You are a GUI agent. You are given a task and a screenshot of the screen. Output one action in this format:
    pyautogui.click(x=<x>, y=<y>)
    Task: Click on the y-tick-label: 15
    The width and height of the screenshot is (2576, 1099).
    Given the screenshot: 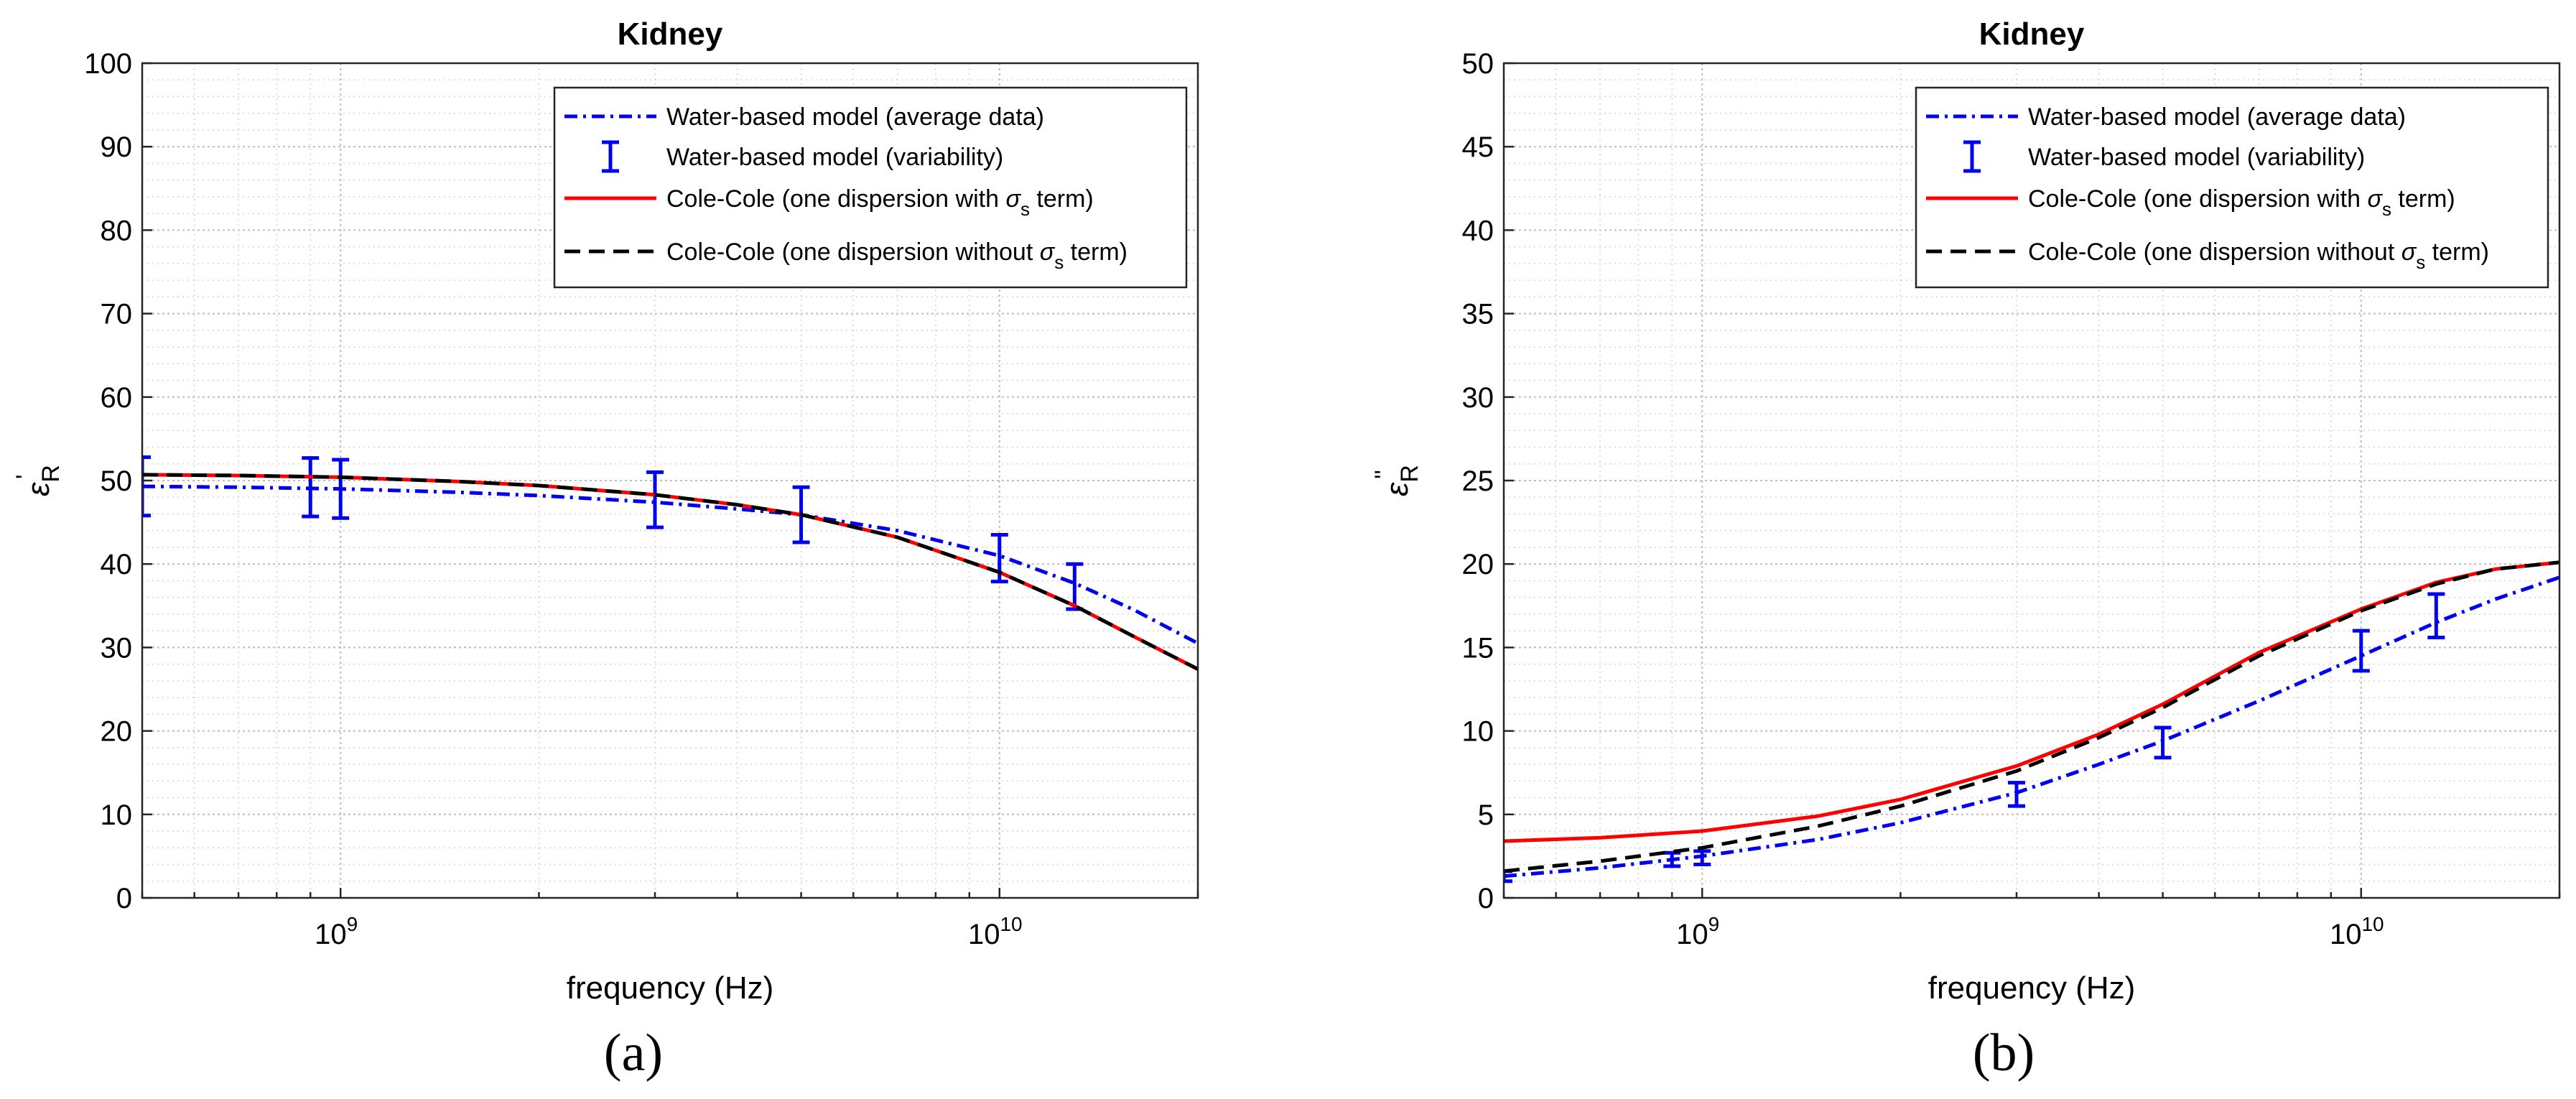 What is the action you would take?
    pyautogui.click(x=1478, y=648)
    